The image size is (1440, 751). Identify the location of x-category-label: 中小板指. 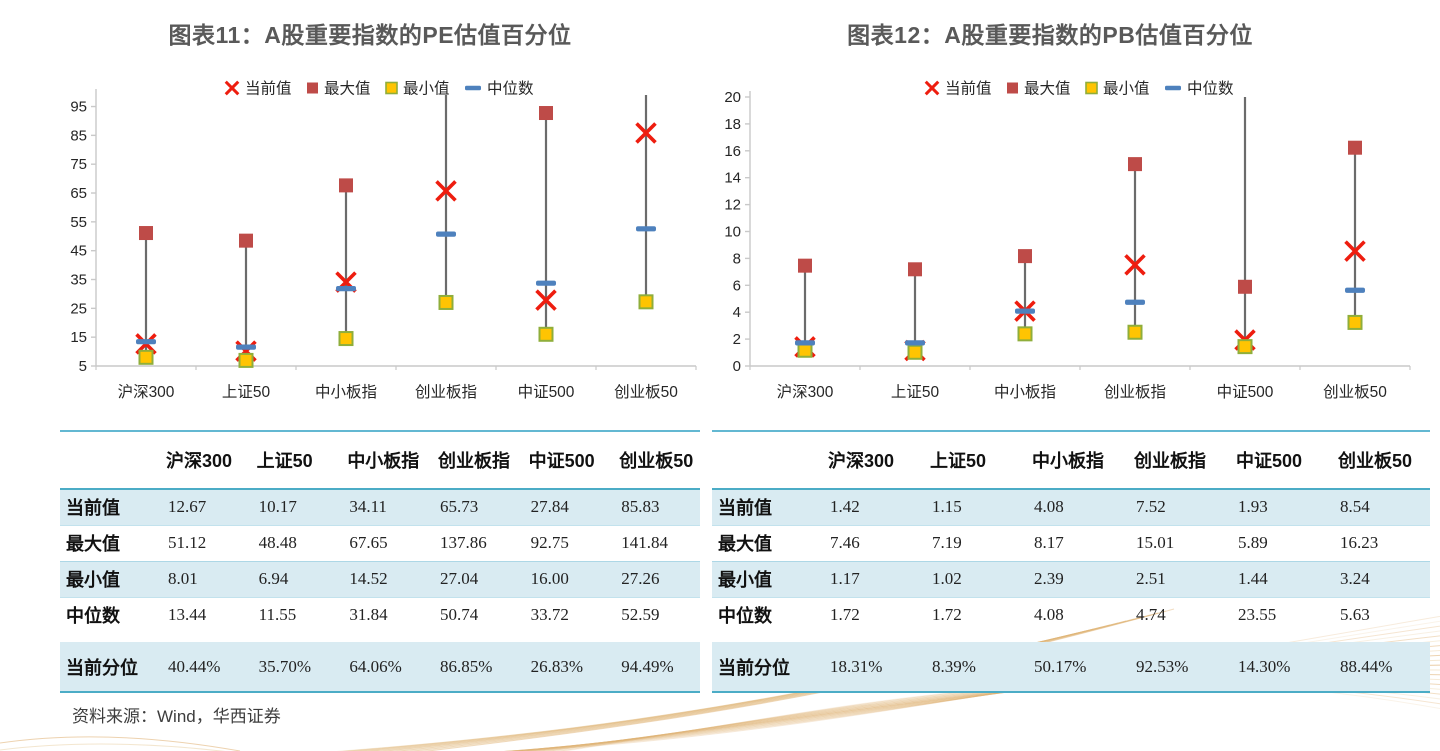
(1025, 392).